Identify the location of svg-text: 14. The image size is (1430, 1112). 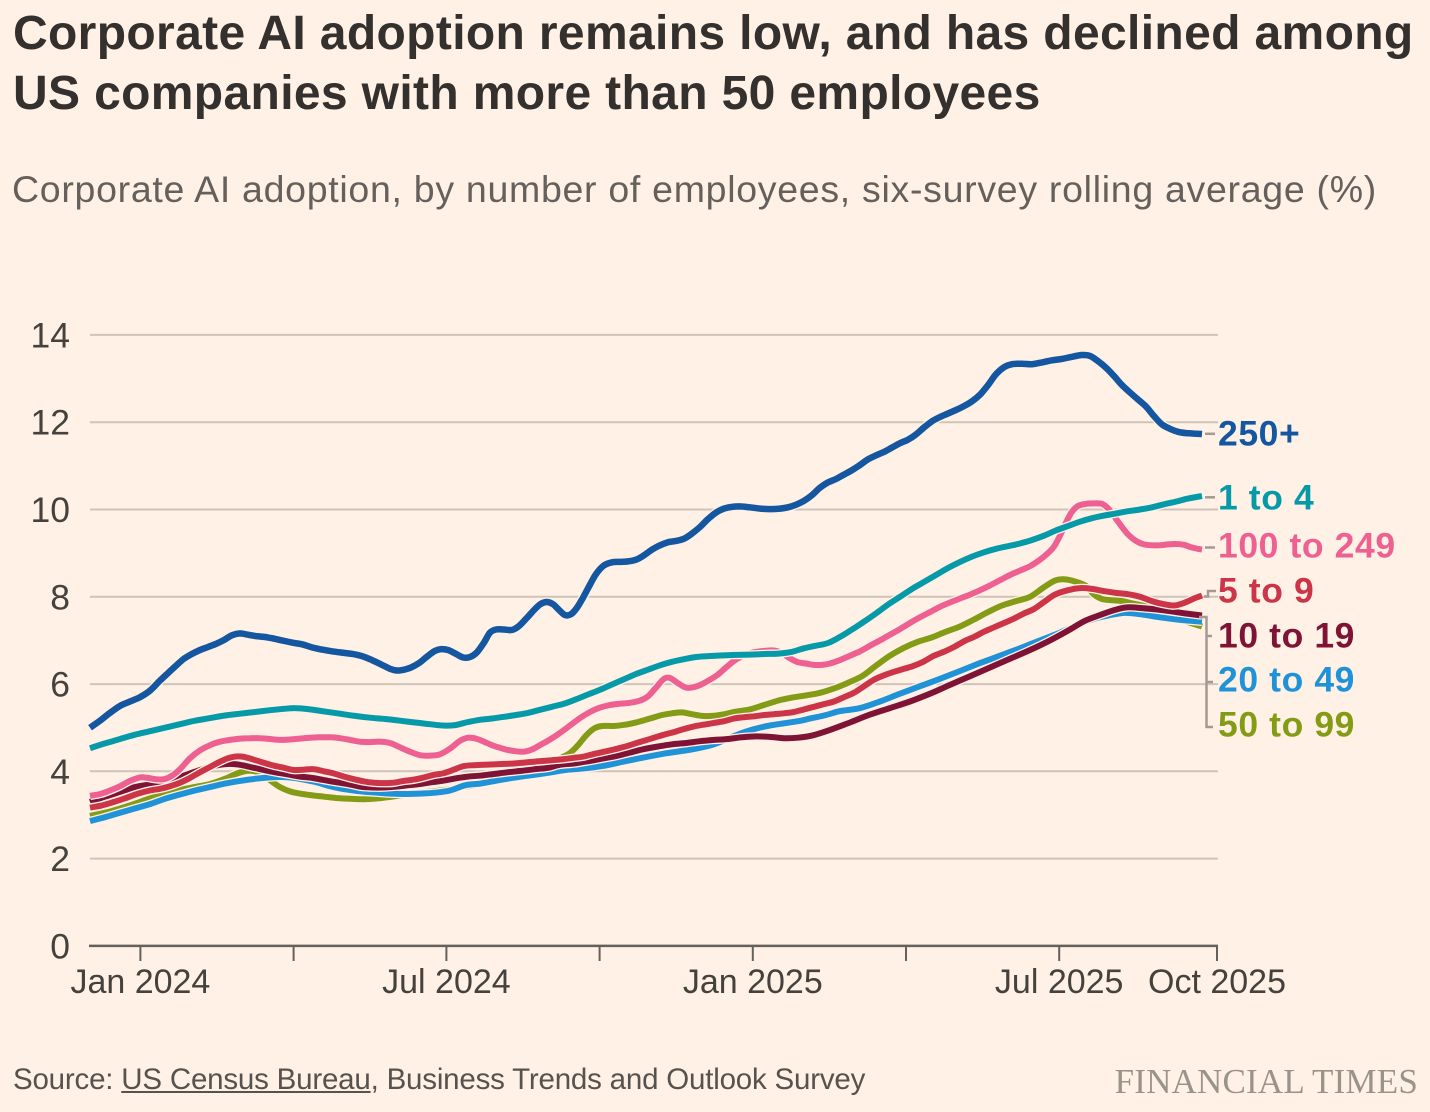
(51, 335).